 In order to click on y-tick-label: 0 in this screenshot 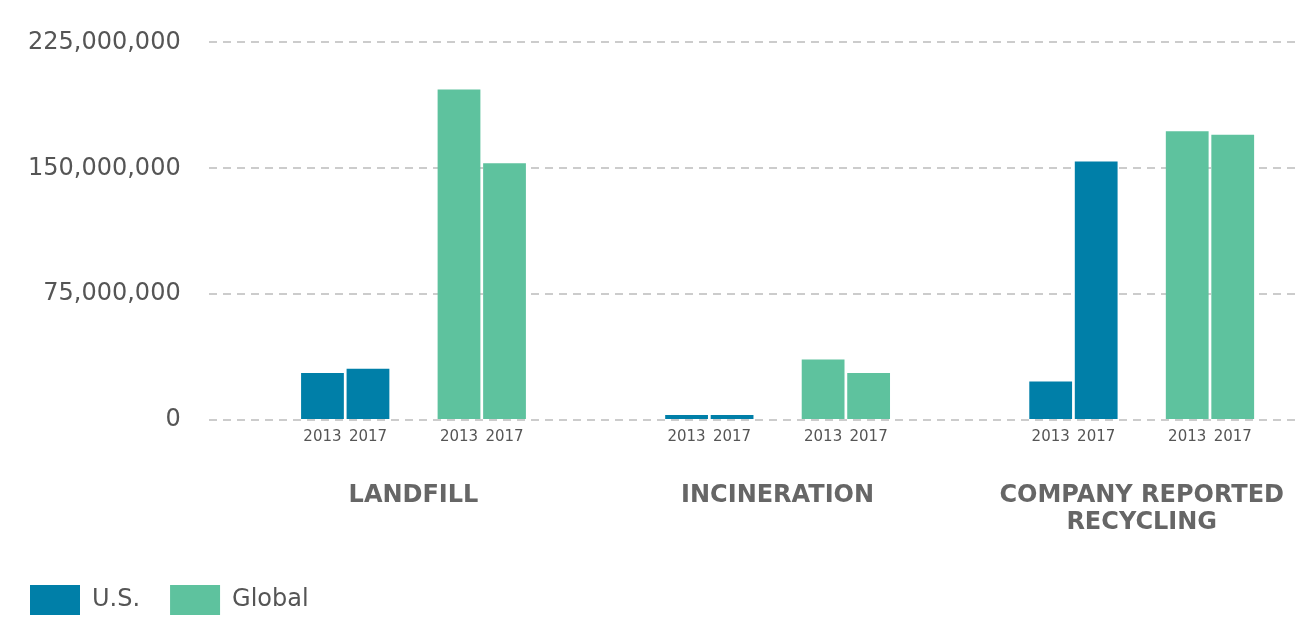, I will do `click(173, 418)`.